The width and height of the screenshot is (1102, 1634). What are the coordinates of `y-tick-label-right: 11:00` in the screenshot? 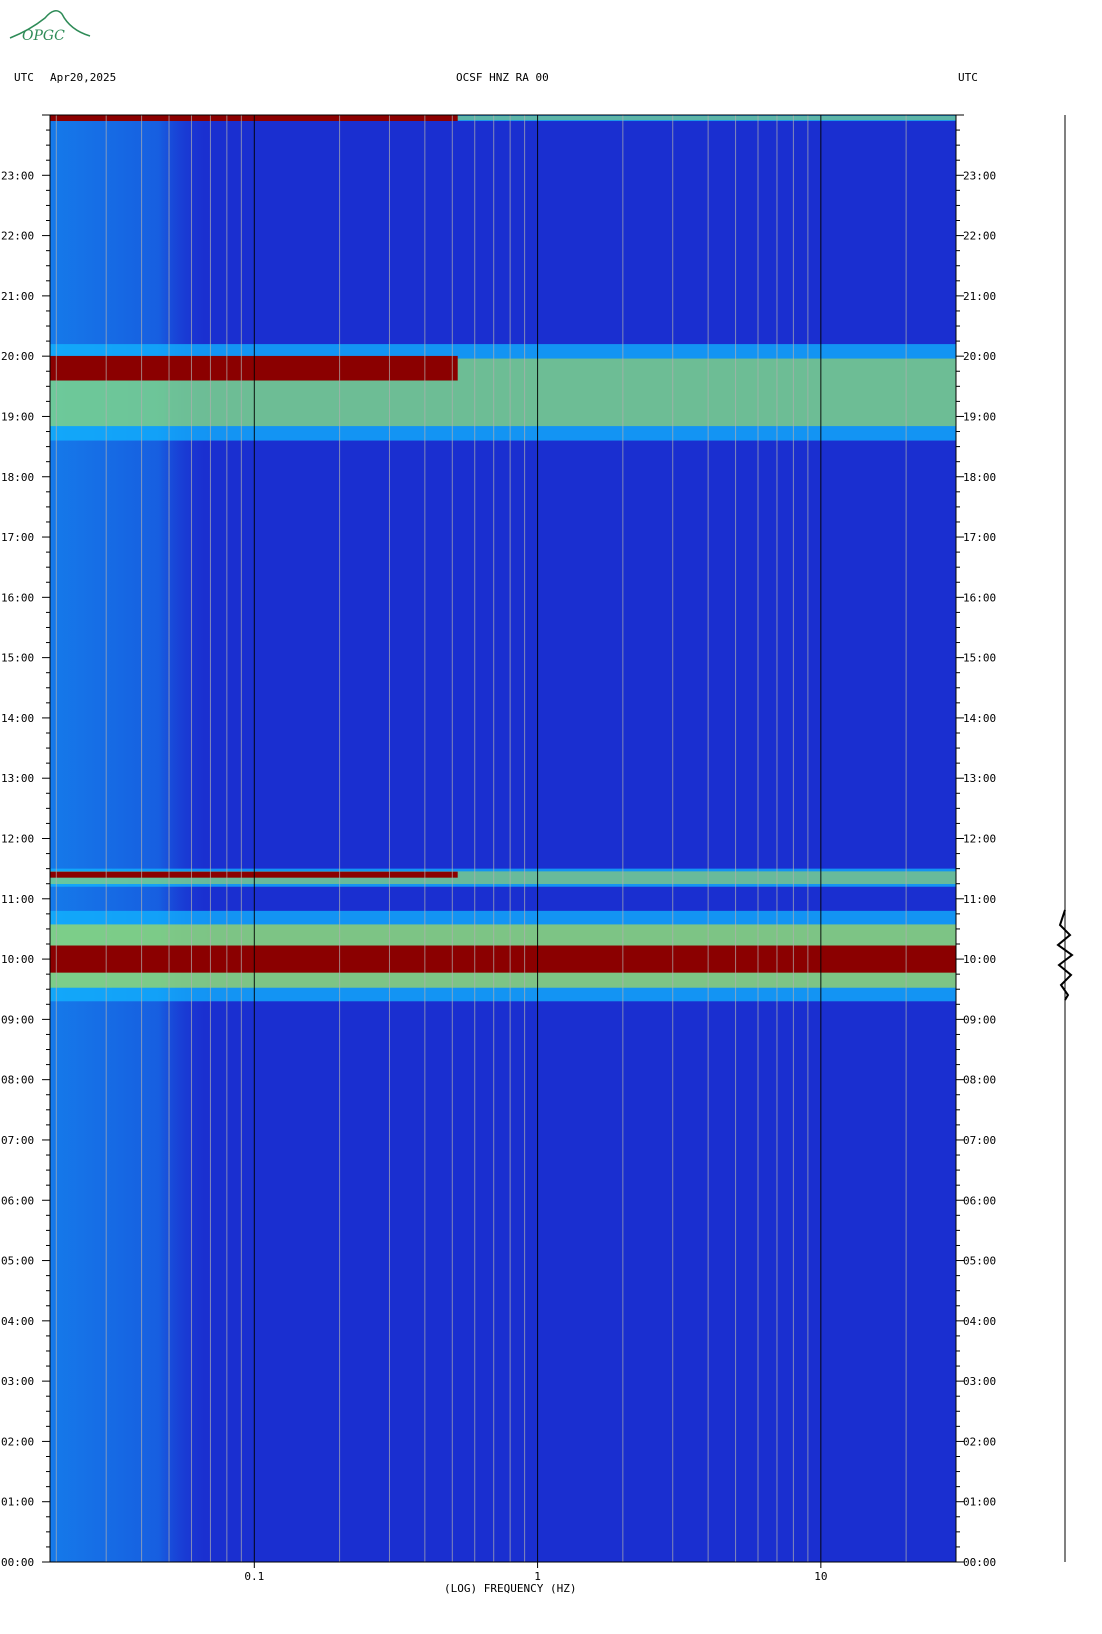 It's located at (979, 899).